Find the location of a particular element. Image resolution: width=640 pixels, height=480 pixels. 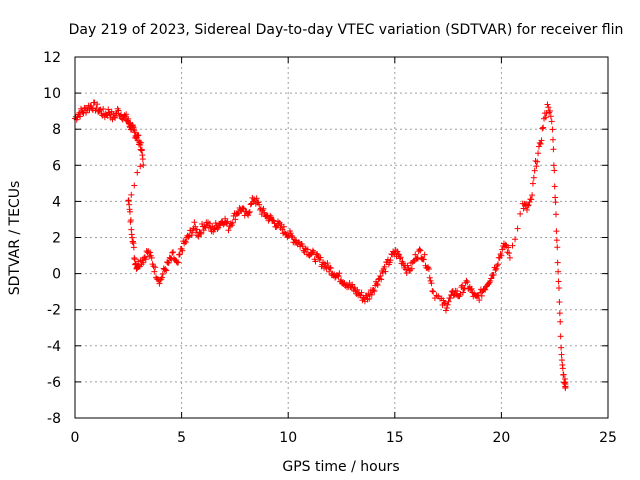

x-tick-label: 20 is located at coordinates (501, 438).